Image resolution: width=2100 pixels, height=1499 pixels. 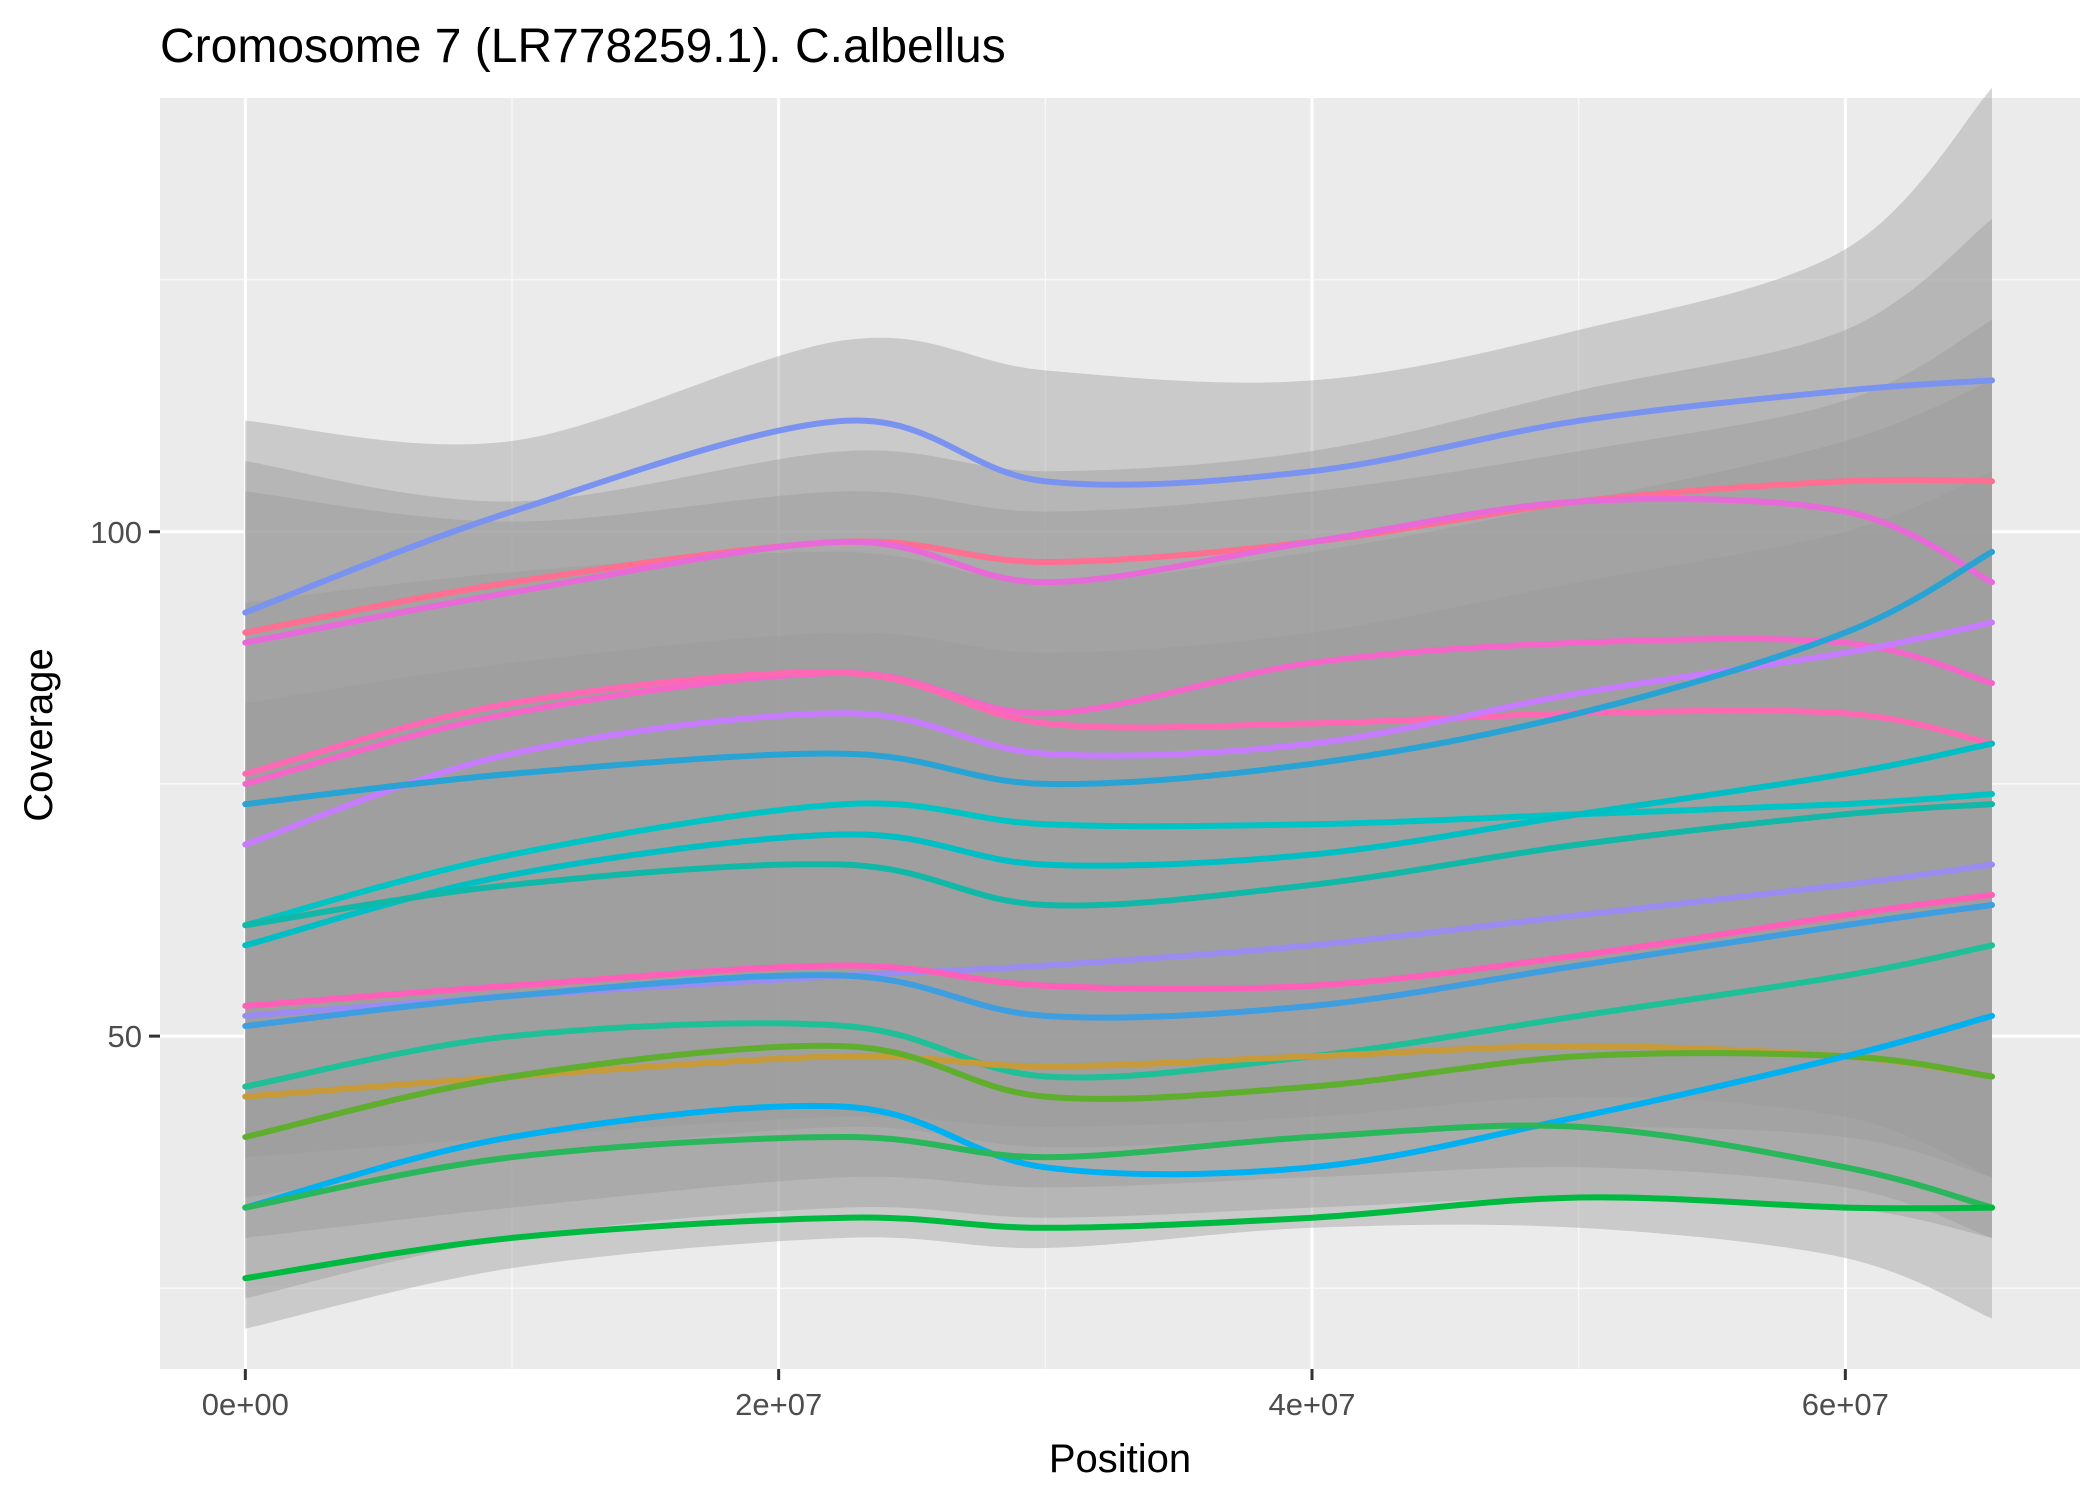 What do you see at coordinates (1045, 1395) in the screenshot?
I see `x-axis-ticks: 0e+00 2e+07 4e+07 6e+07` at bounding box center [1045, 1395].